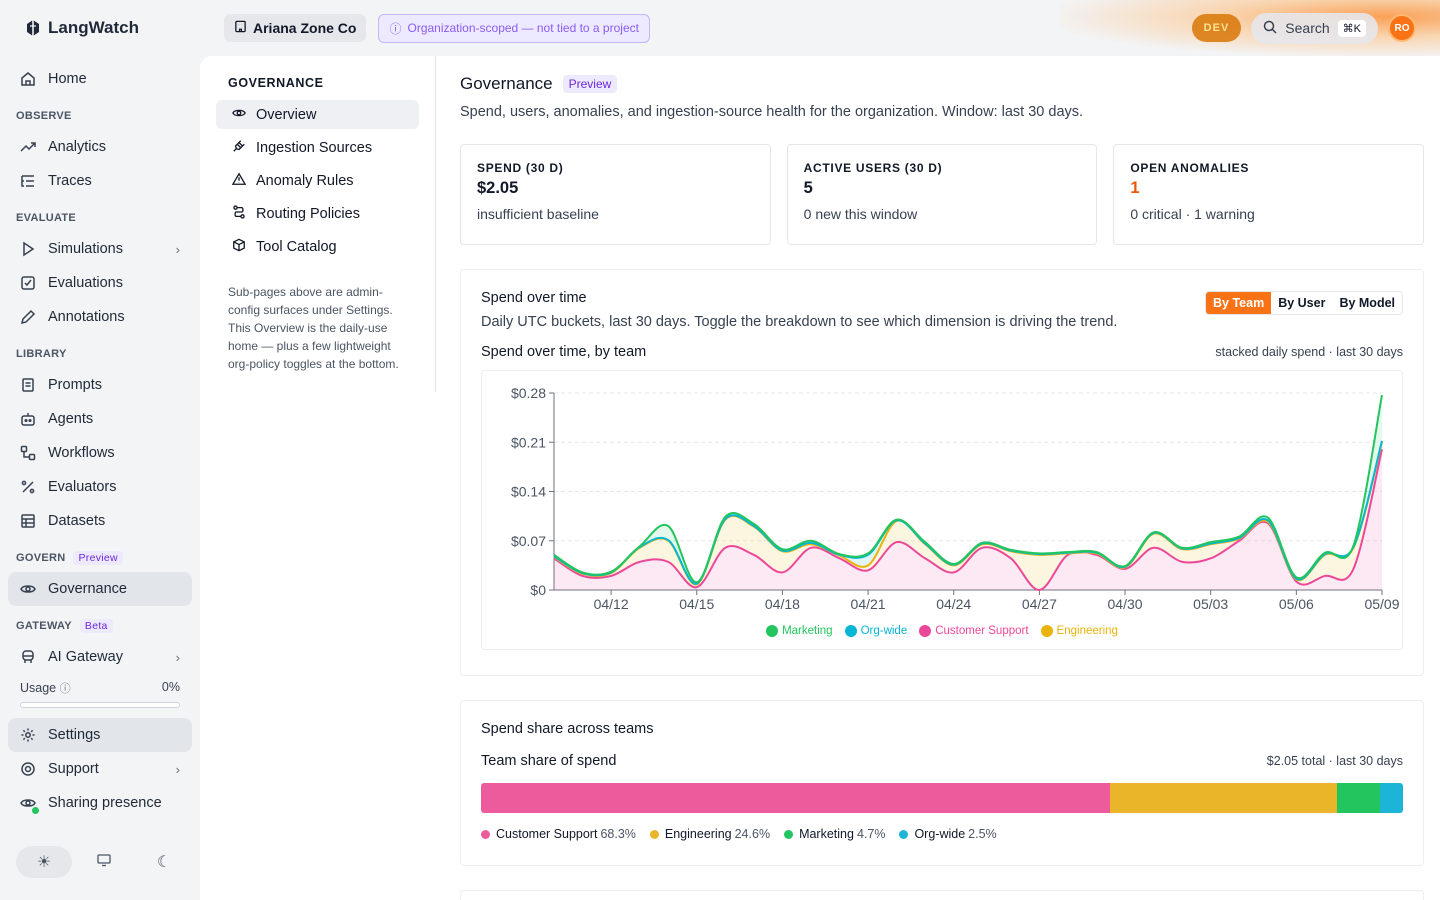 The height and width of the screenshot is (900, 1440). Describe the element at coordinates (538, 590) in the screenshot. I see `y-tick-label: $0` at that location.